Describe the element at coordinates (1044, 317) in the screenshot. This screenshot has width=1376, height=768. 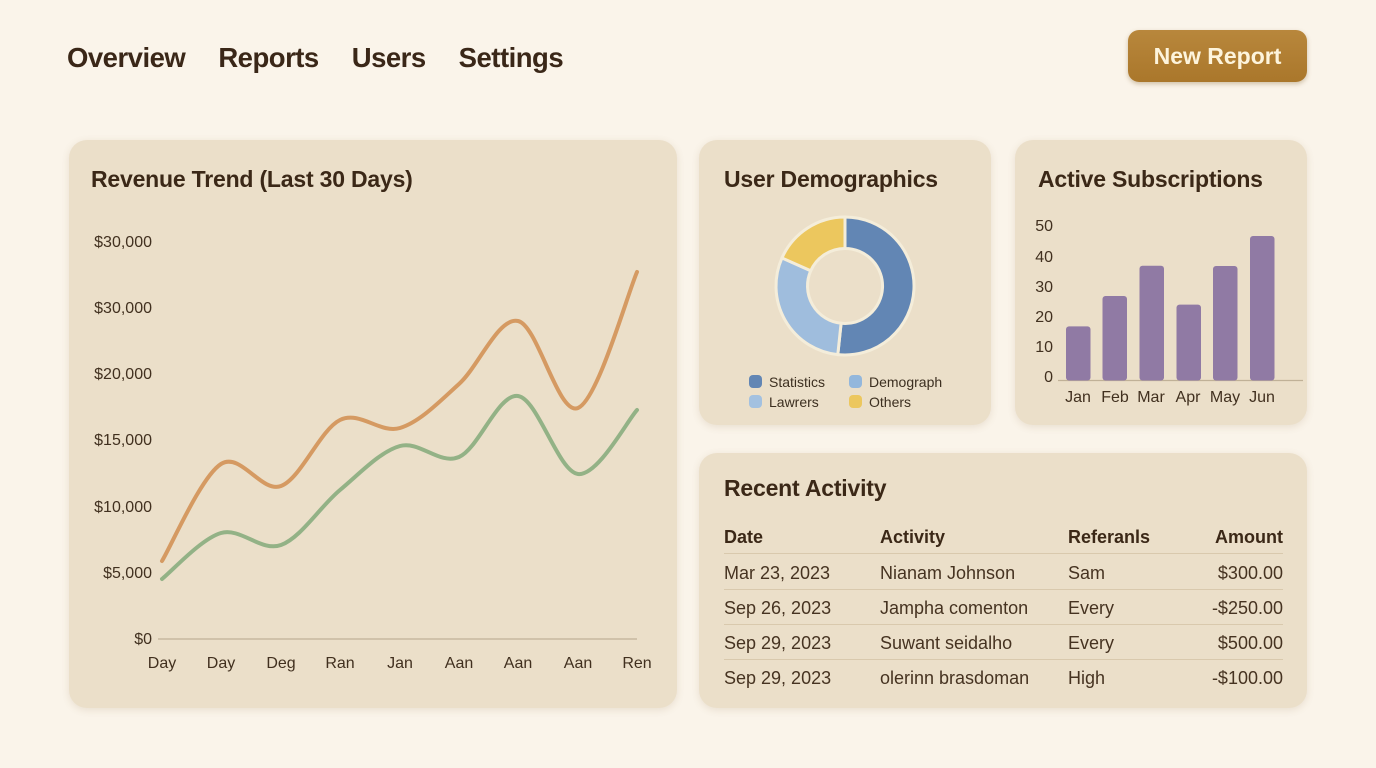
I see `svg-text: 20` at that location.